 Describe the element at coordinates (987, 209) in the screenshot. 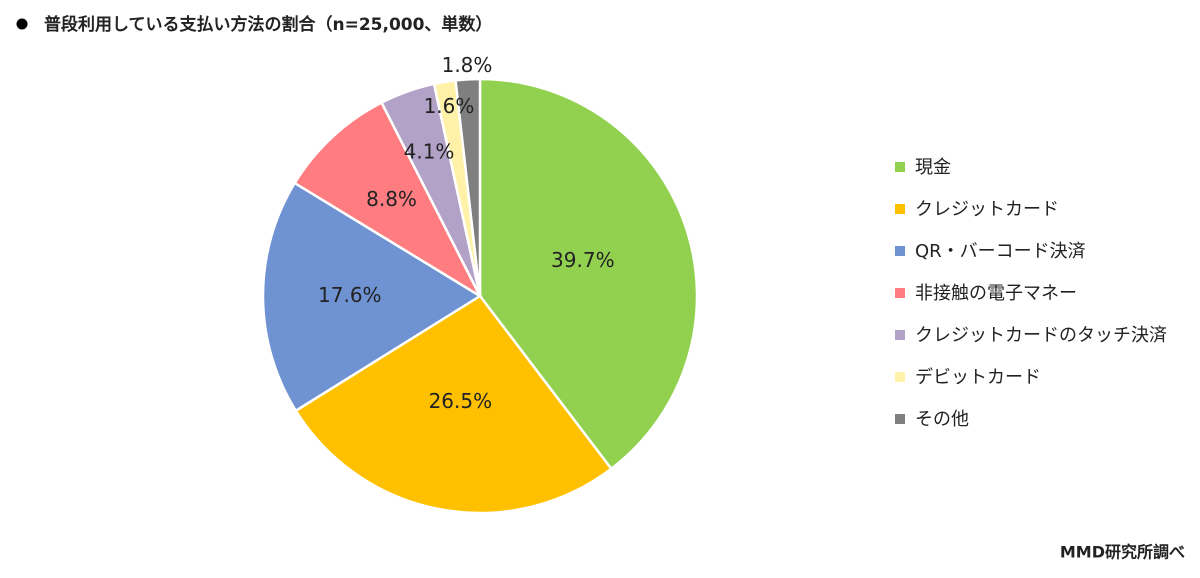

I see `legend-label: クレジットカード` at that location.